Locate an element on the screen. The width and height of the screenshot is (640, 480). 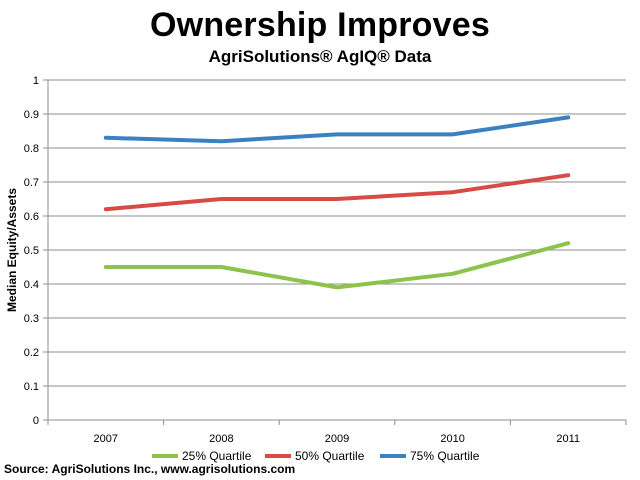
y-tick-label: 1 is located at coordinates (36, 81).